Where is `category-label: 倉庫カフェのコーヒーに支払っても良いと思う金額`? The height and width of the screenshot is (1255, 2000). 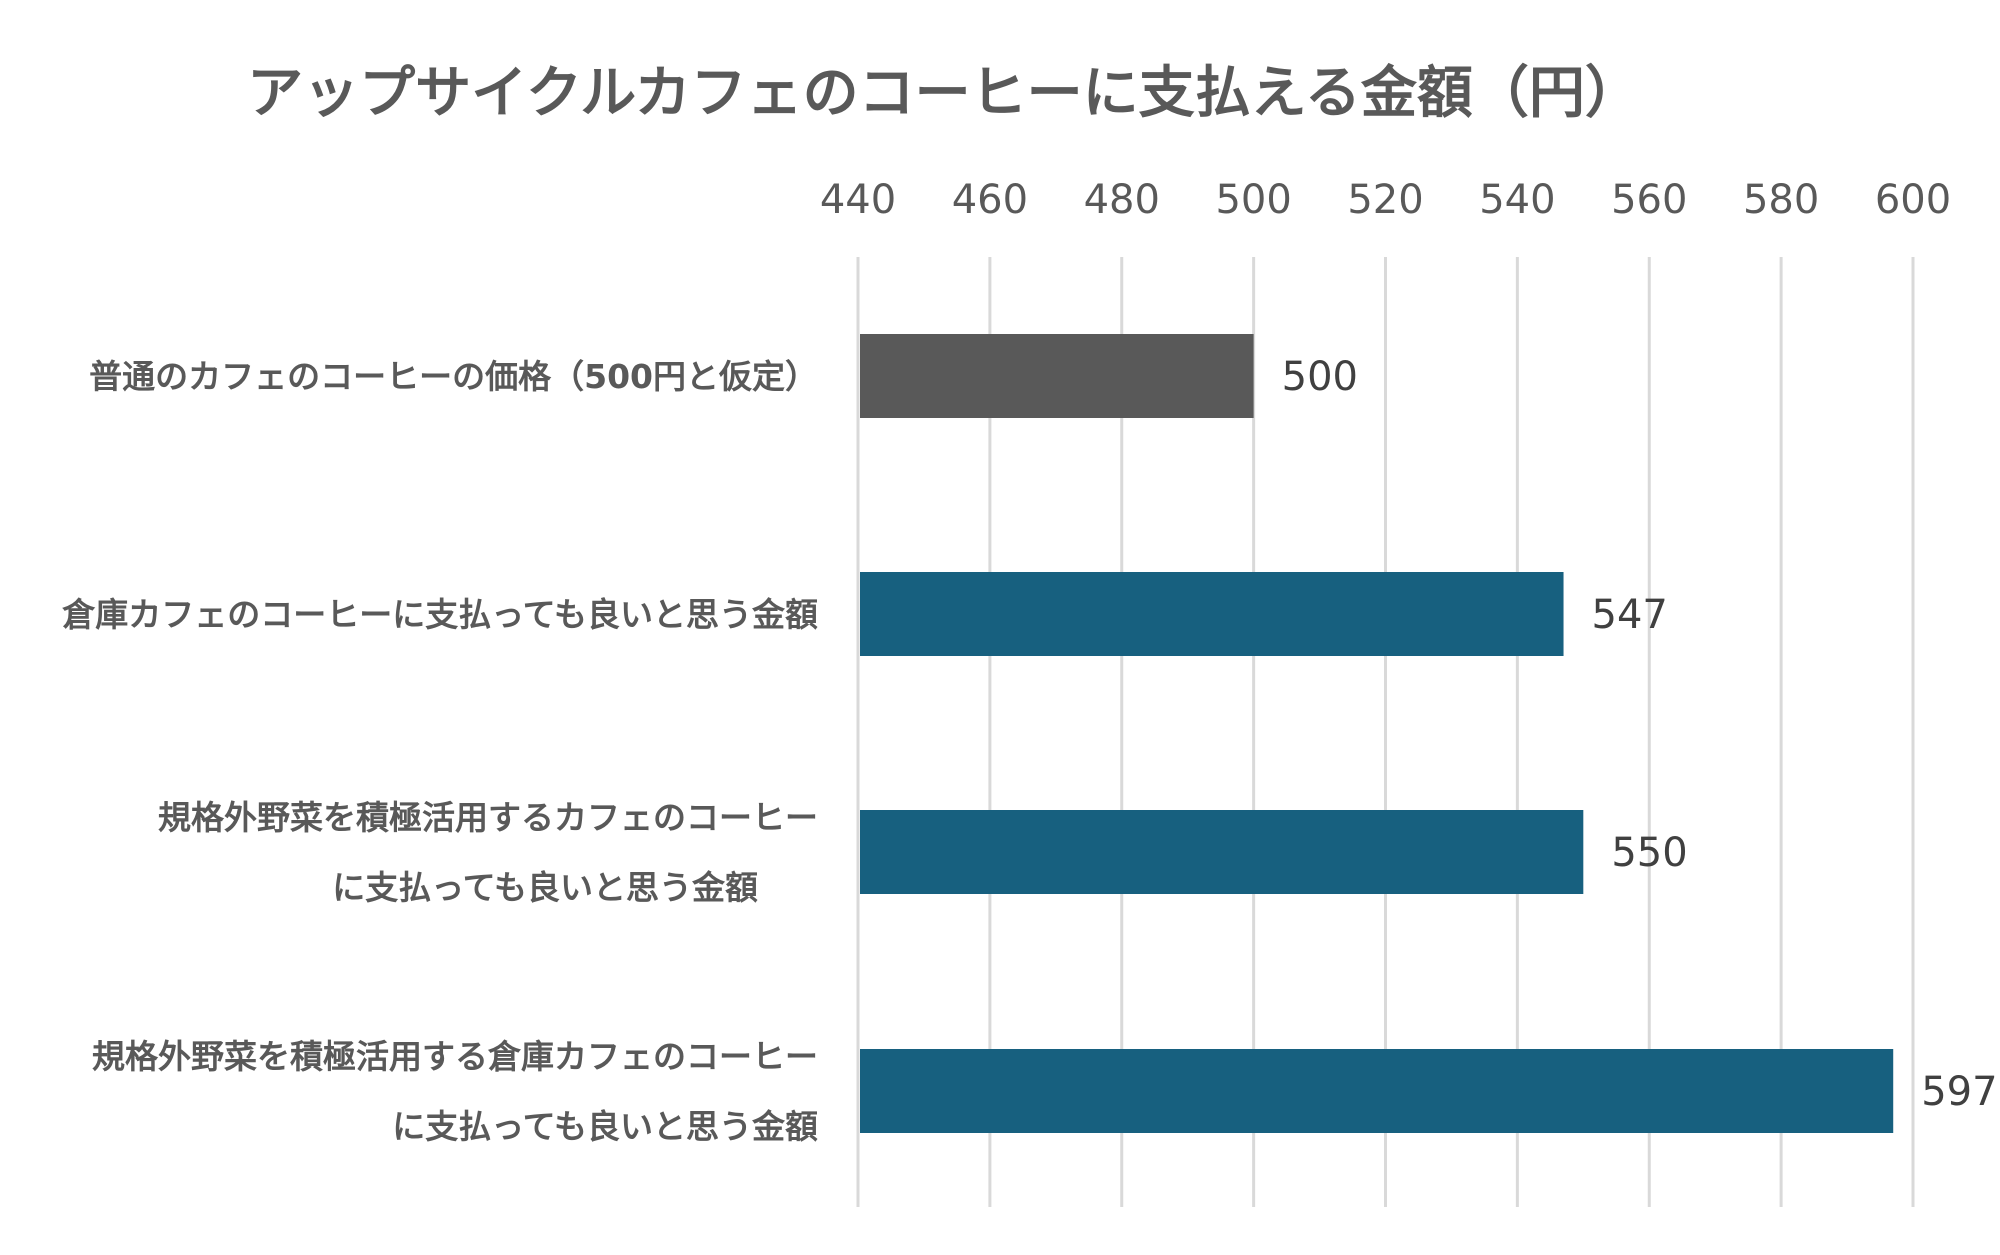 category-label: 倉庫カフェのコーヒーに支払っても良いと思う金額 is located at coordinates (439, 614).